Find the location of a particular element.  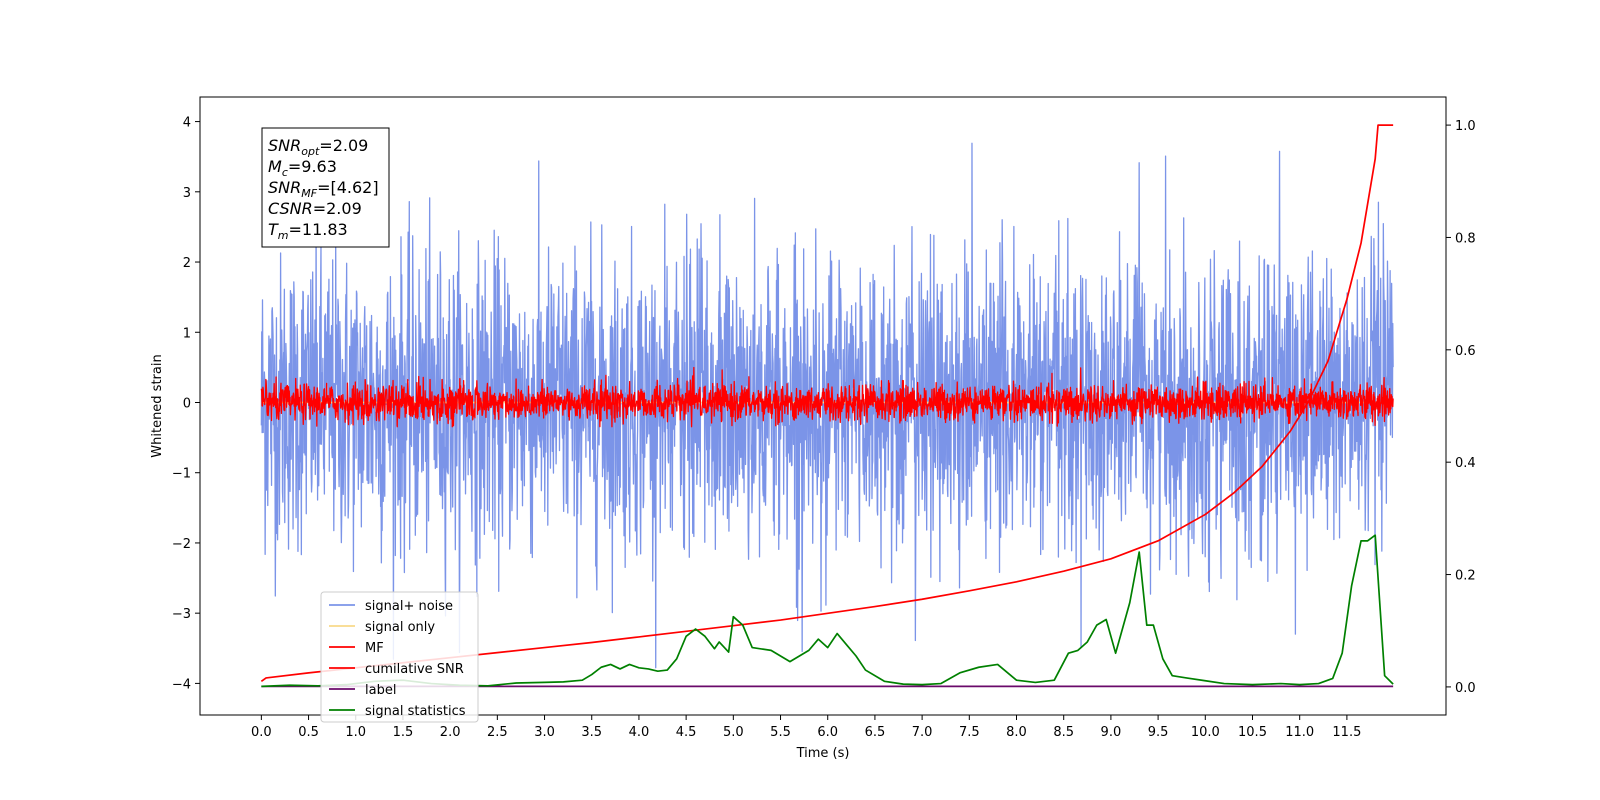

legend-label-4: label is located at coordinates (380, 690).